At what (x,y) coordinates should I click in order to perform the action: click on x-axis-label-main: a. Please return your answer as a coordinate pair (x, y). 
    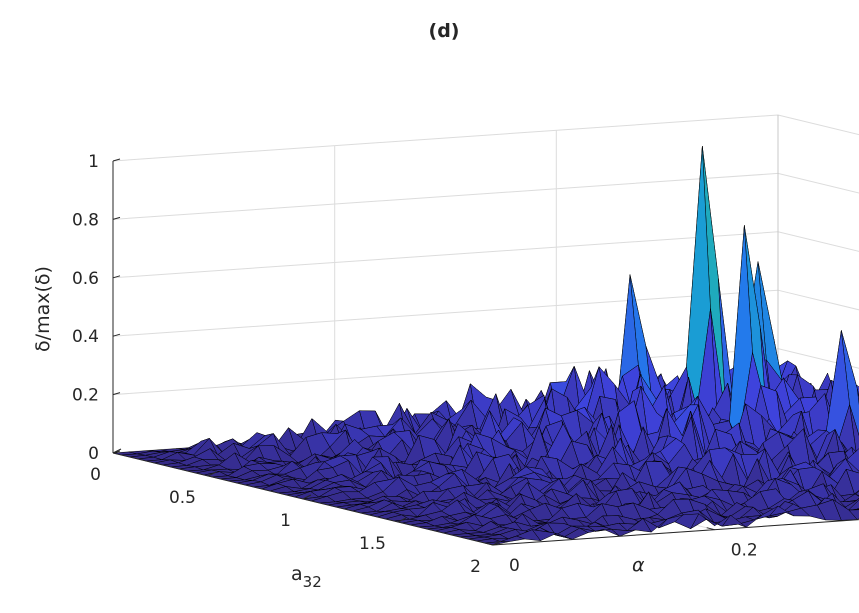
    Looking at the image, I should click on (297, 574).